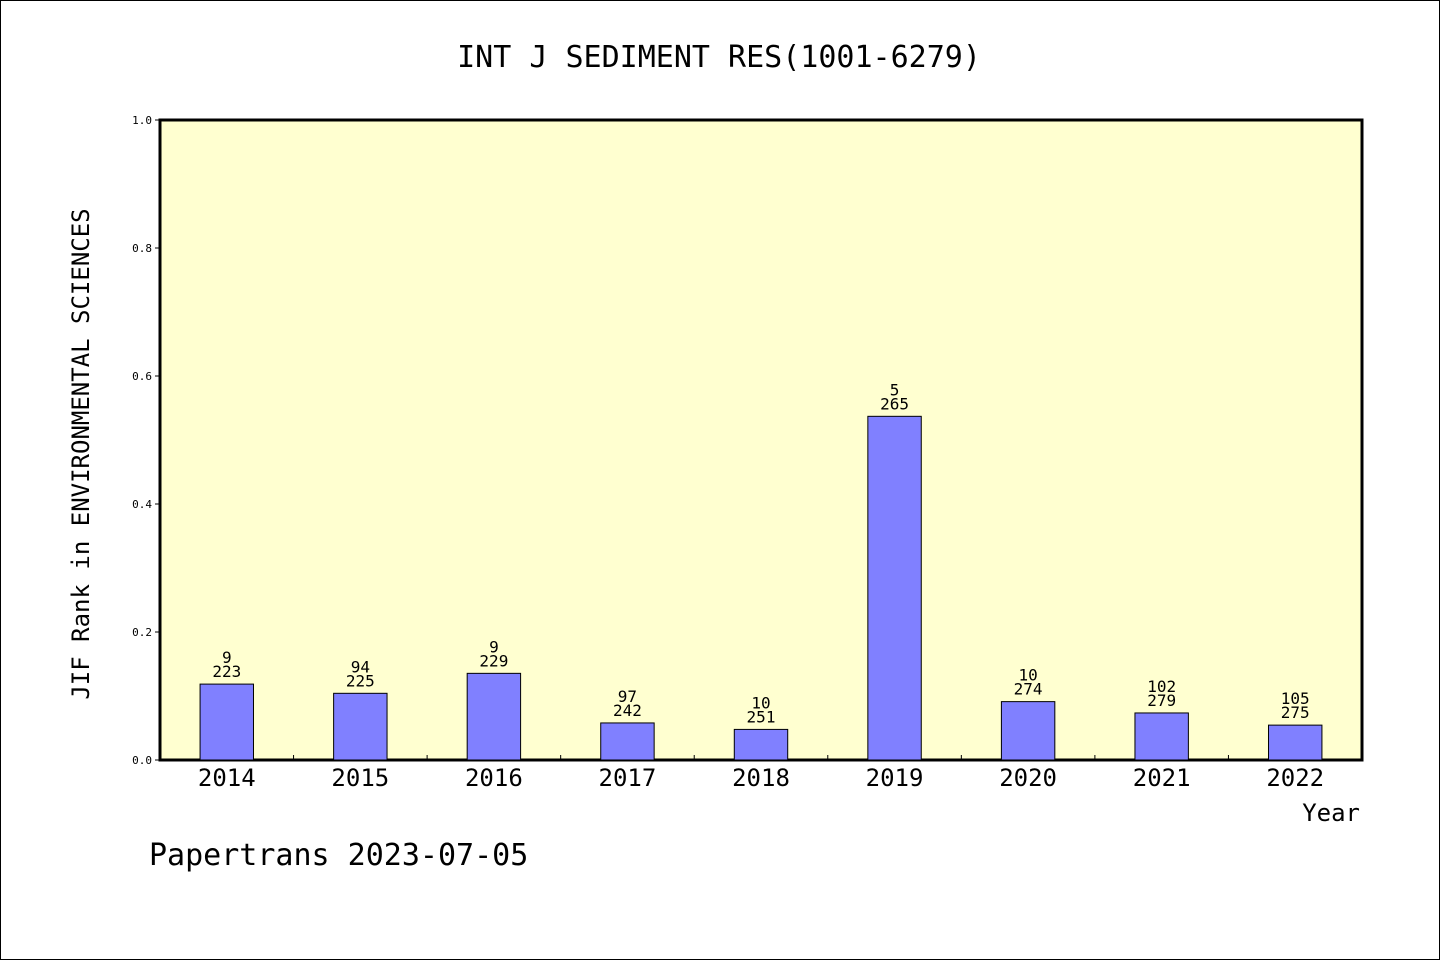 This screenshot has width=1440, height=963. Describe the element at coordinates (227, 778) in the screenshot. I see `x-tick-label: 2014` at that location.